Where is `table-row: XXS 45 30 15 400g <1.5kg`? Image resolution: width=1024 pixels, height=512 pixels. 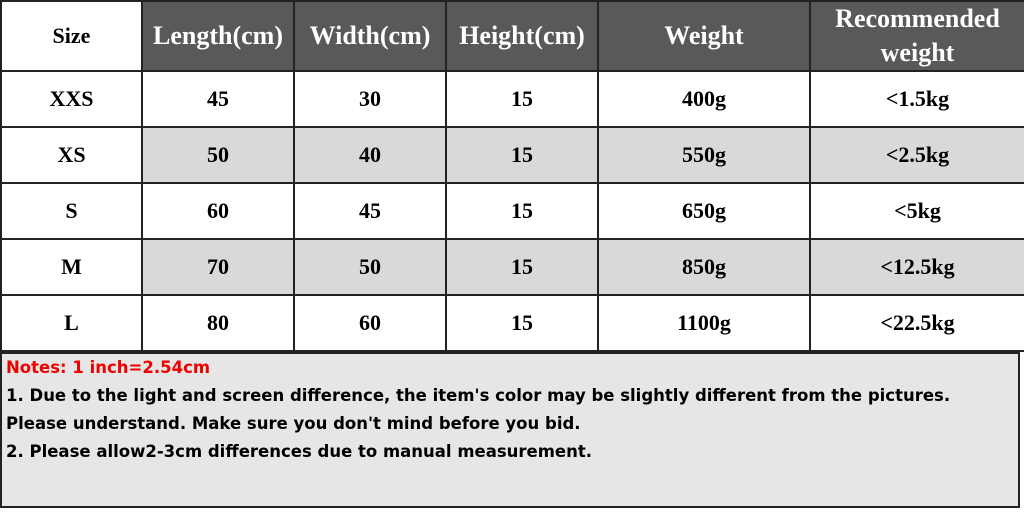 table-row: XXS 45 30 15 400g <1.5kg is located at coordinates (512, 99).